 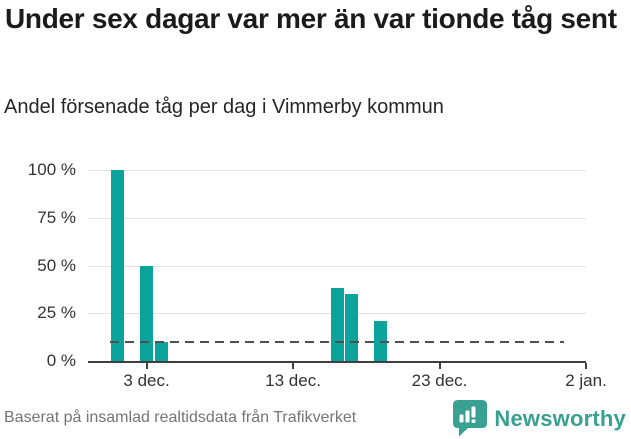 I want to click on newsworthy-logo: Newsworthy, so click(x=539, y=418).